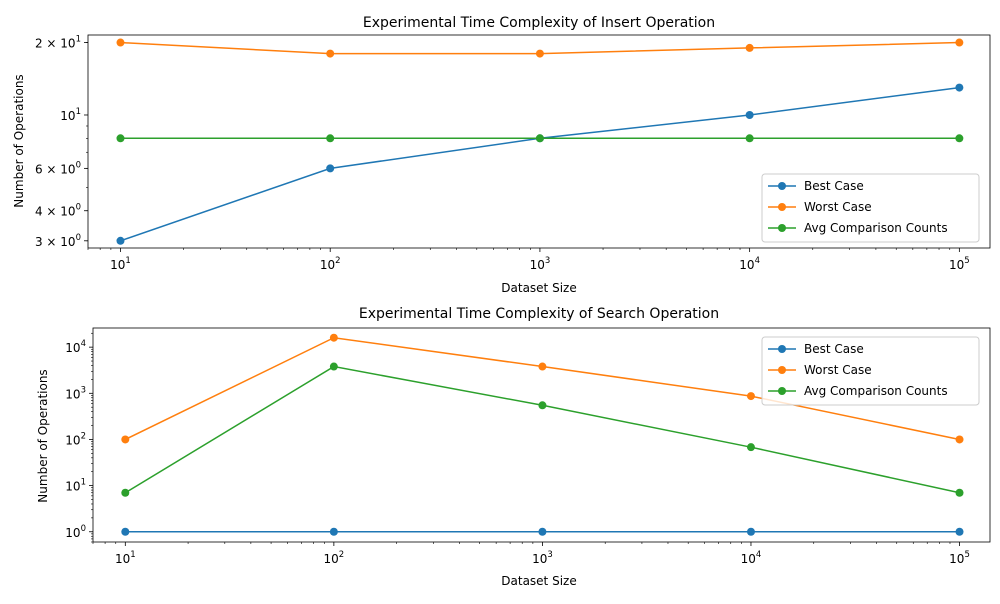  Describe the element at coordinates (58, 43) in the screenshot. I see `y-tick-label: 2 × 101` at that location.